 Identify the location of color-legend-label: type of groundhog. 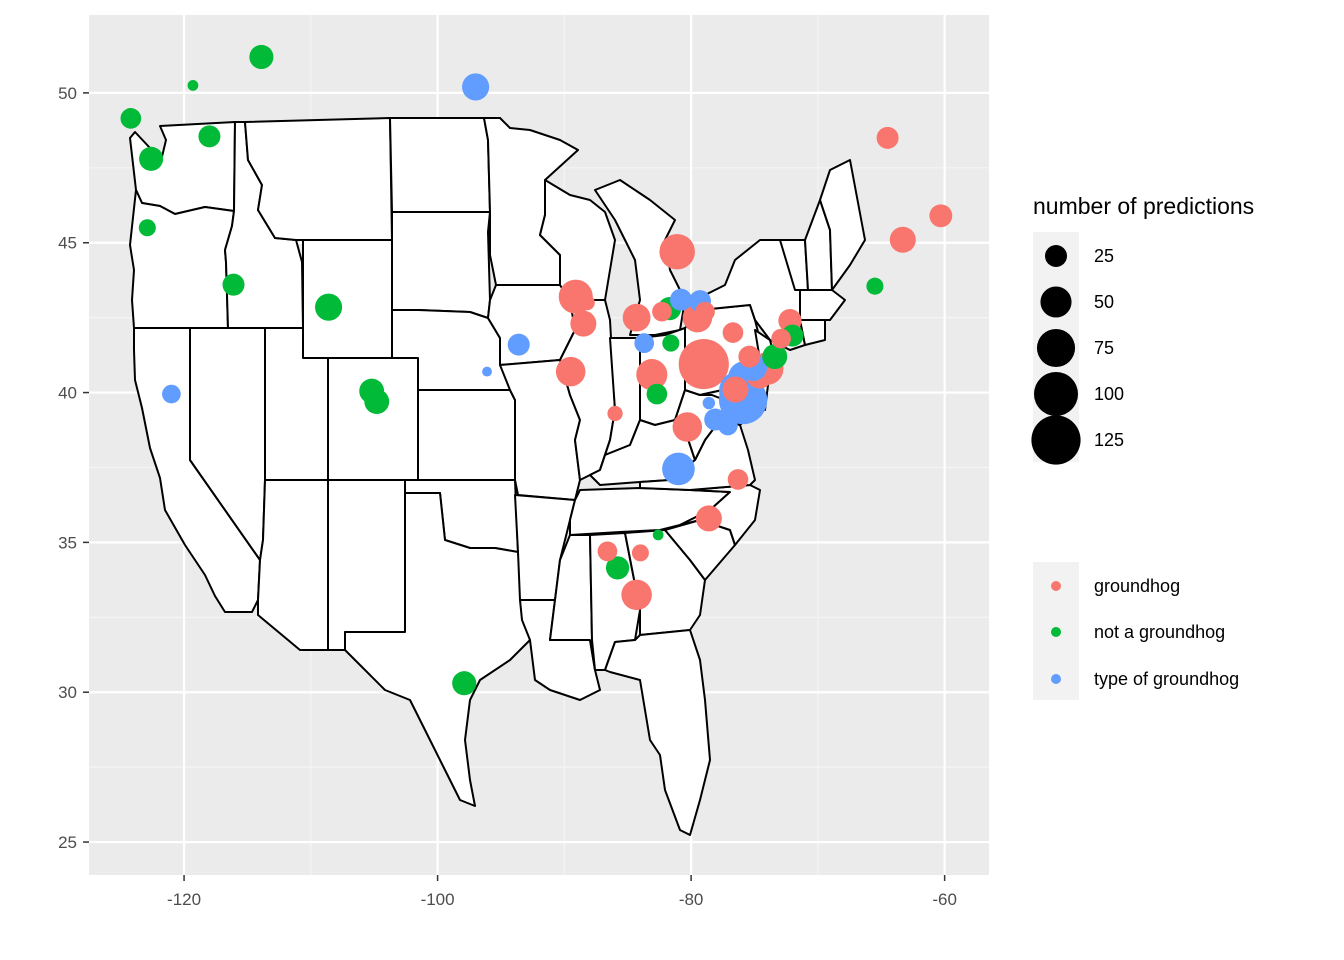
(1166, 679).